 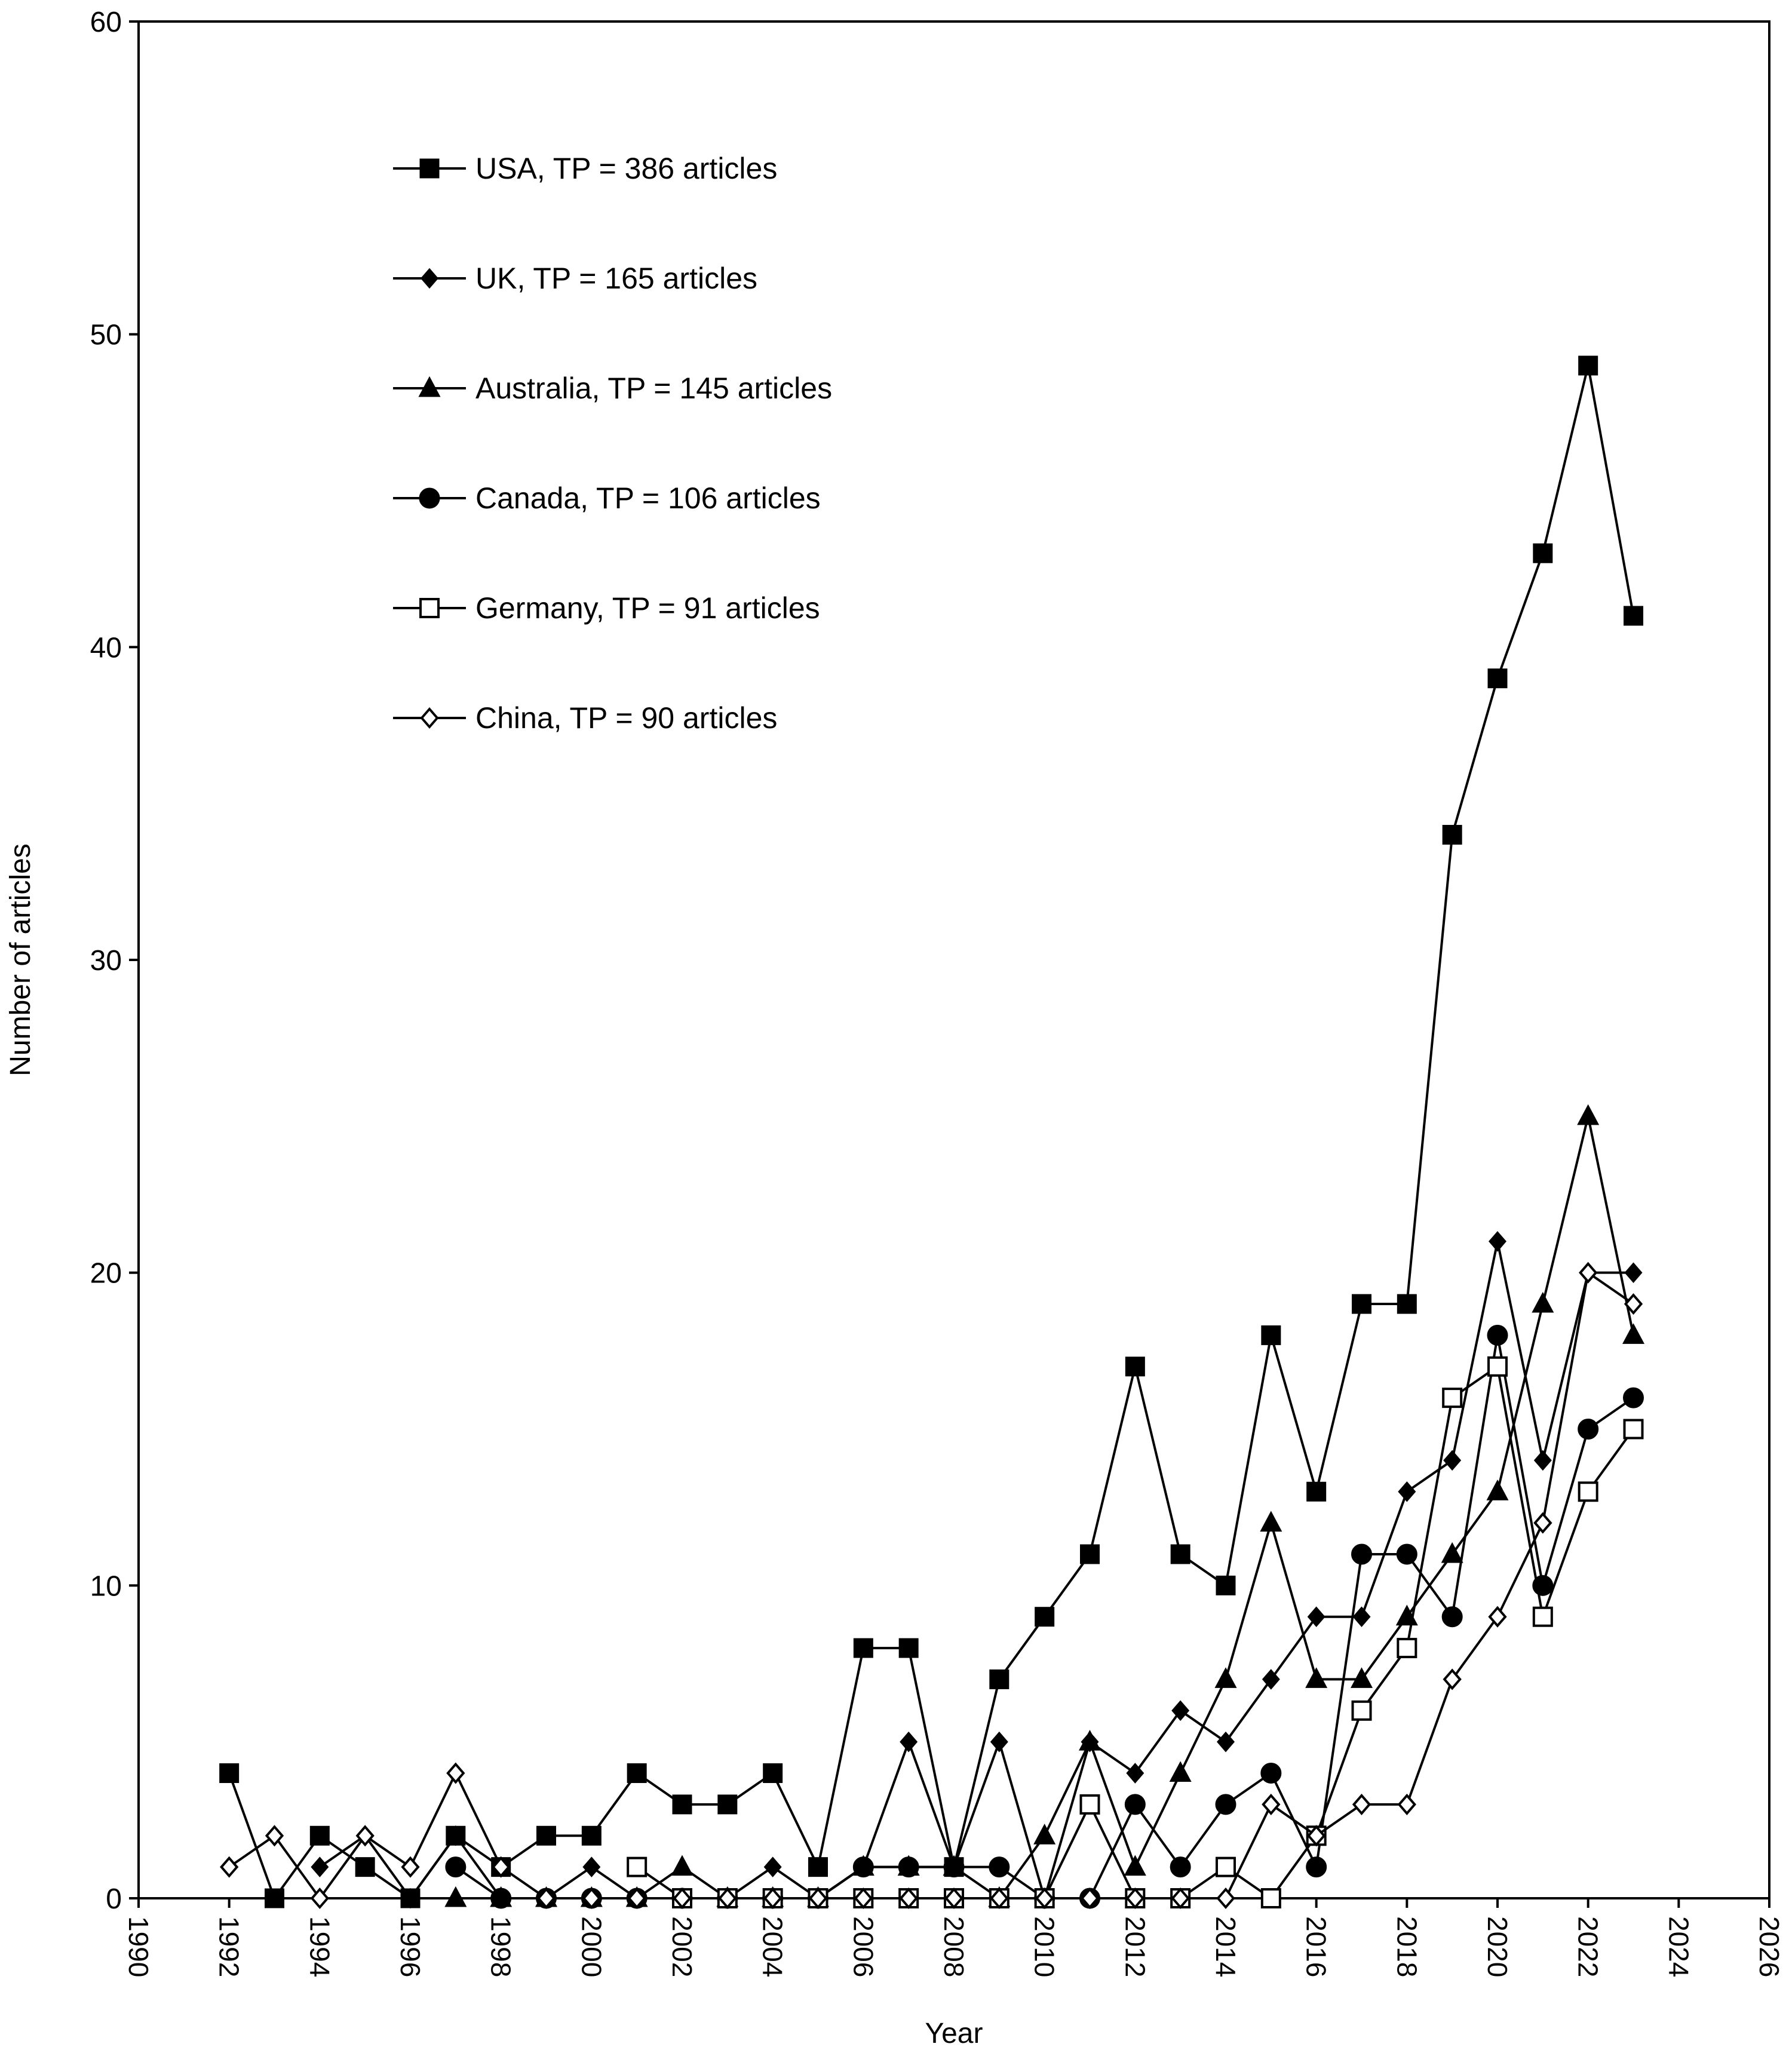 I want to click on y-tick-label: 20, so click(x=106, y=1274).